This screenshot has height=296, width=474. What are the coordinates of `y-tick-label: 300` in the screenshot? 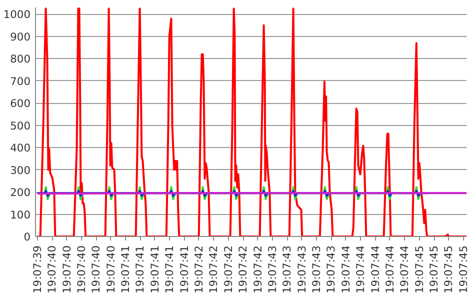 It's located at (20, 170).